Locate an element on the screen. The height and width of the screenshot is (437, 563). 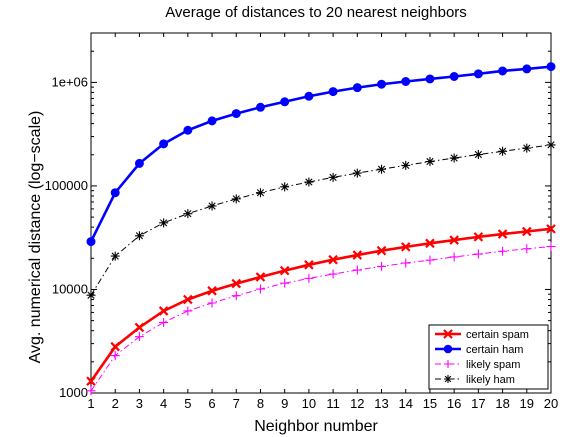
x-tick-label: 15 is located at coordinates (430, 403).